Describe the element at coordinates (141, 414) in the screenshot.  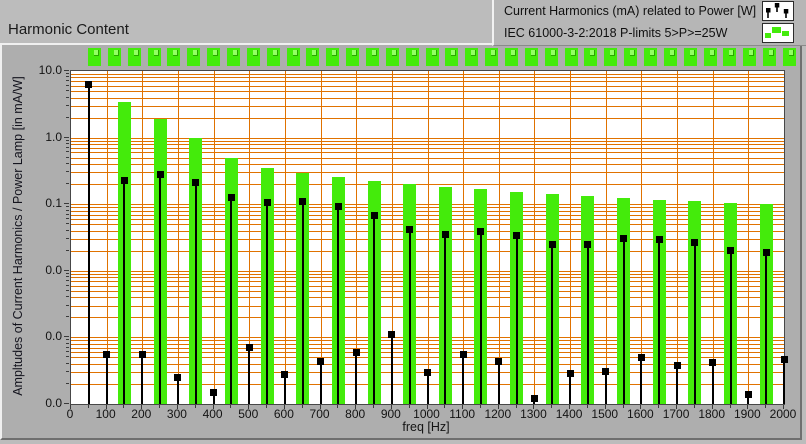
I see `x-tick-label: 200` at that location.